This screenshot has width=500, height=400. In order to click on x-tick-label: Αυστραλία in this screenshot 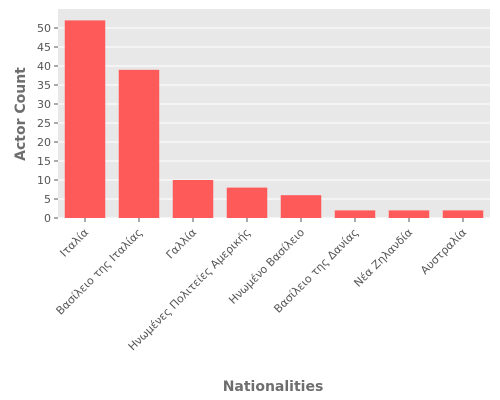, I will do `click(443, 251)`.